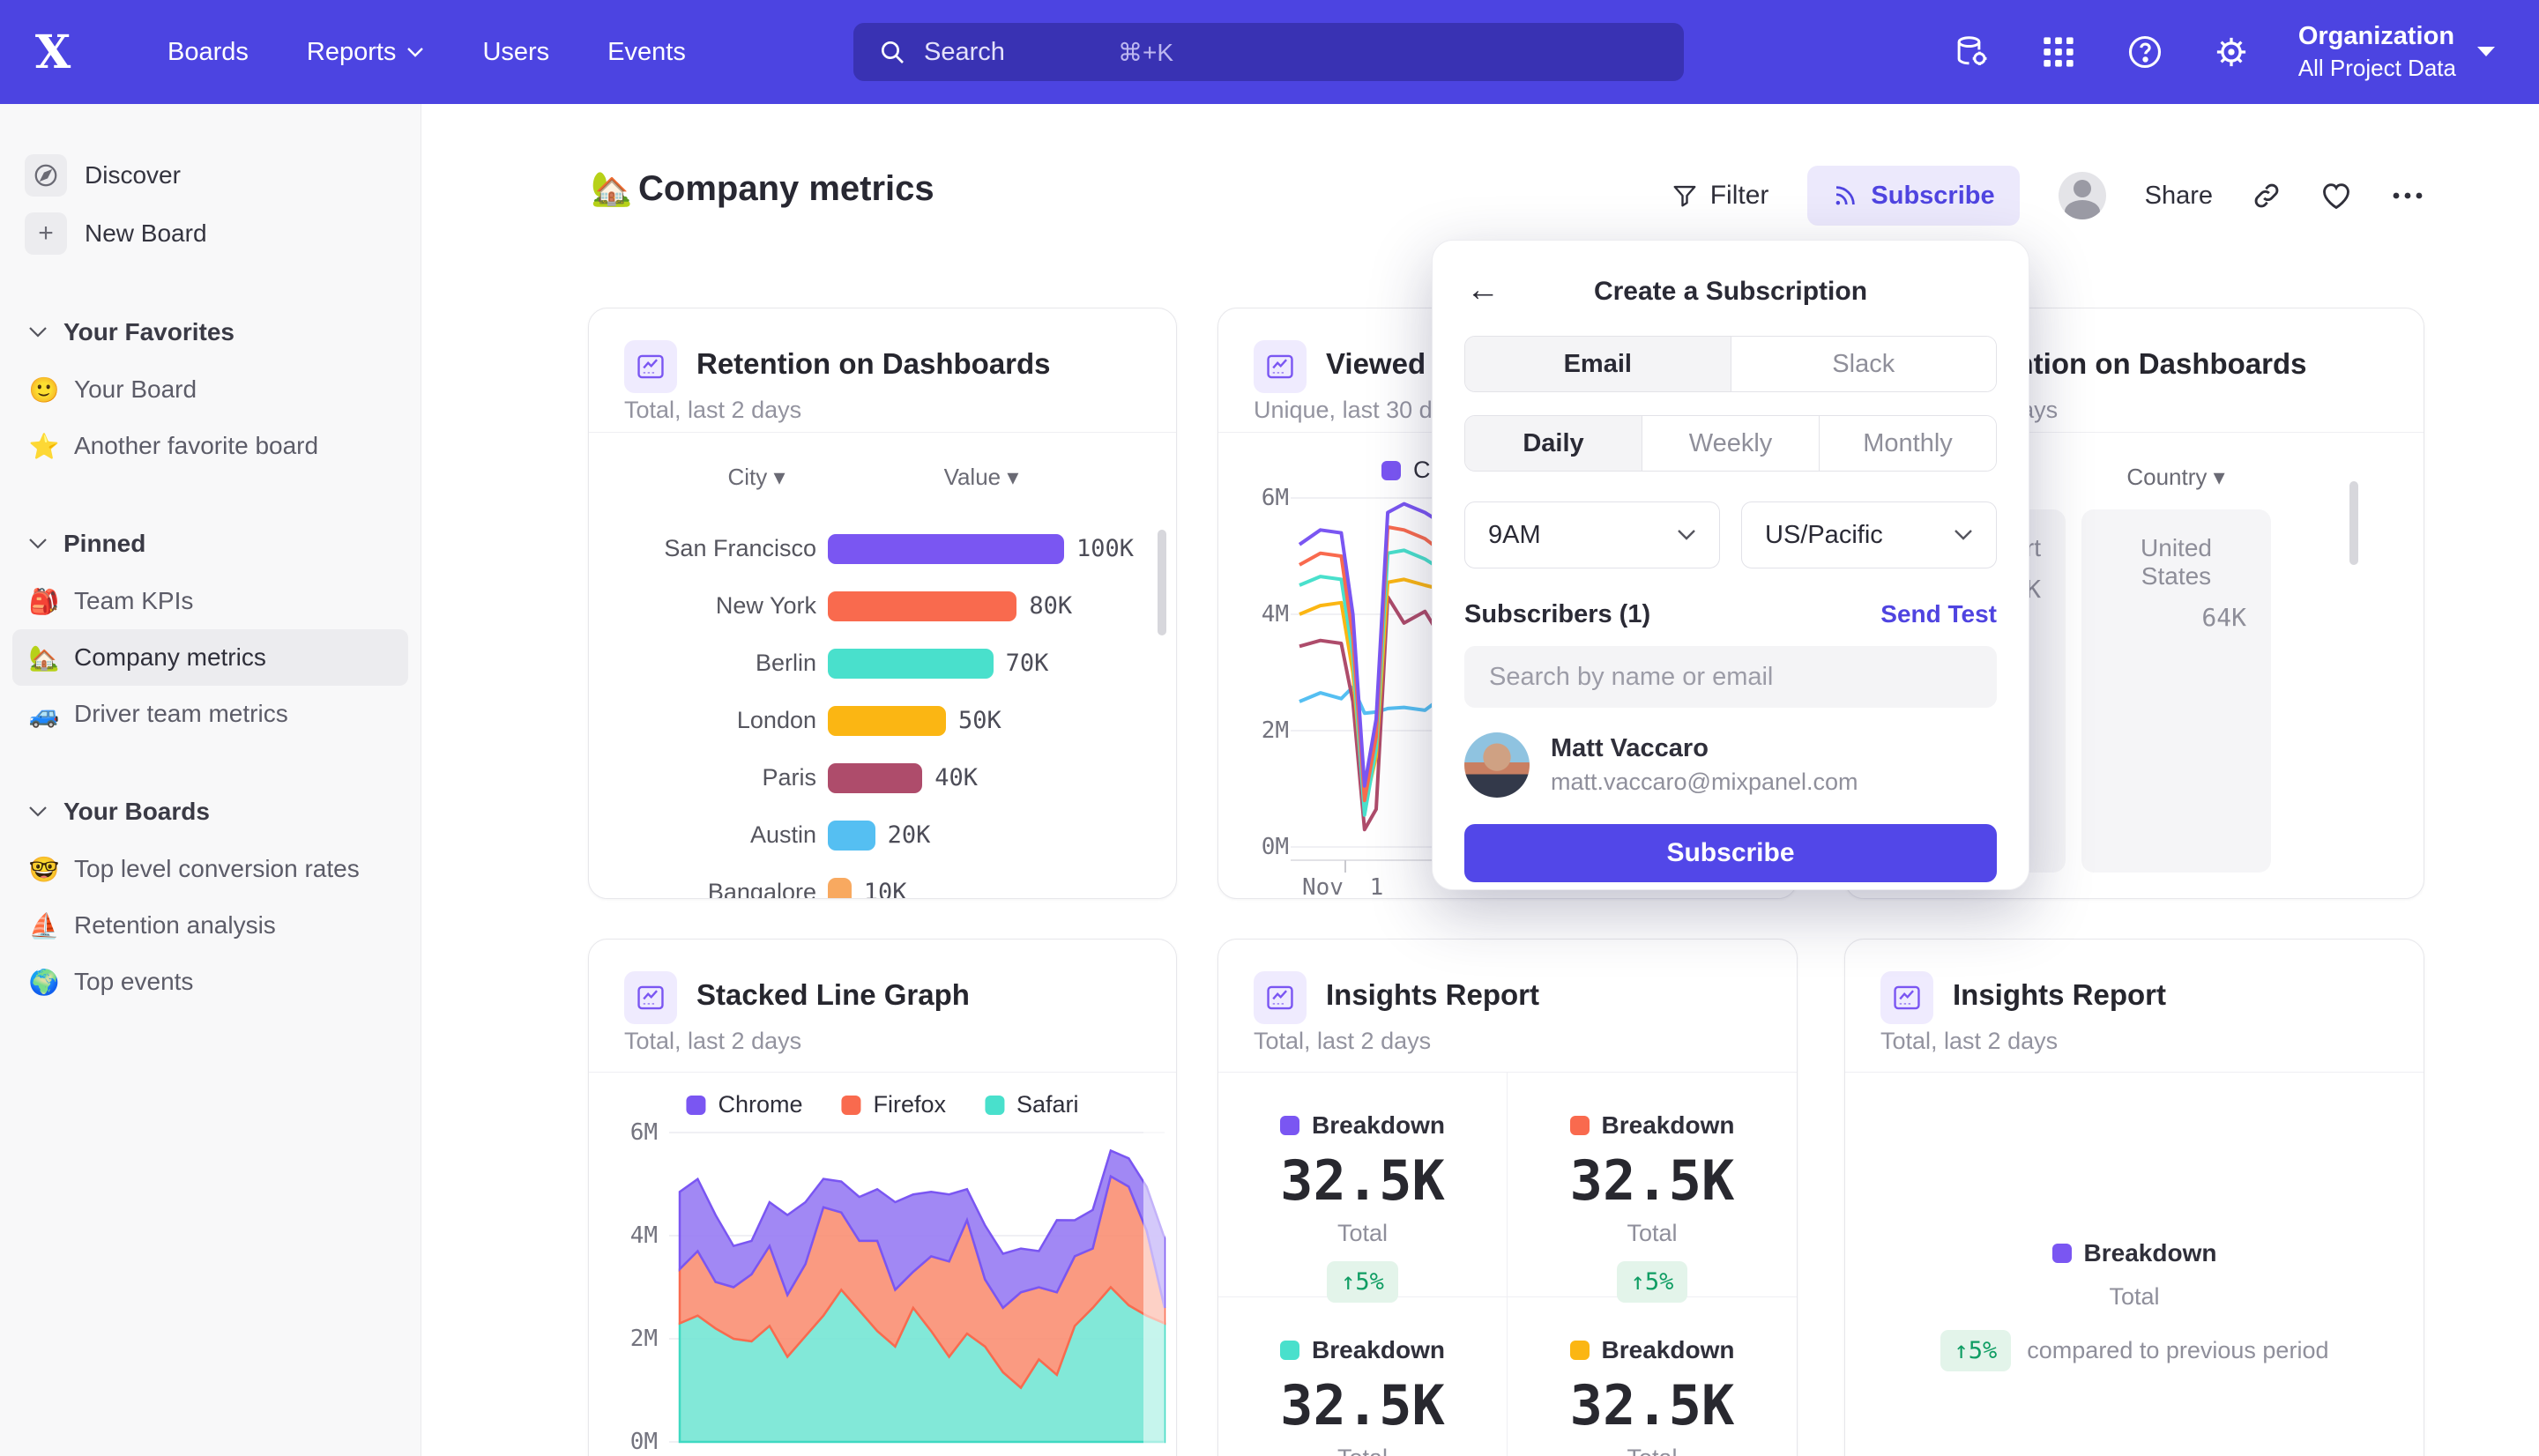 This screenshot has height=1456, width=2539. Describe the element at coordinates (210, 657) in the screenshot. I see `sidebar-item-company-metrics: 🏡 Company metrics` at that location.